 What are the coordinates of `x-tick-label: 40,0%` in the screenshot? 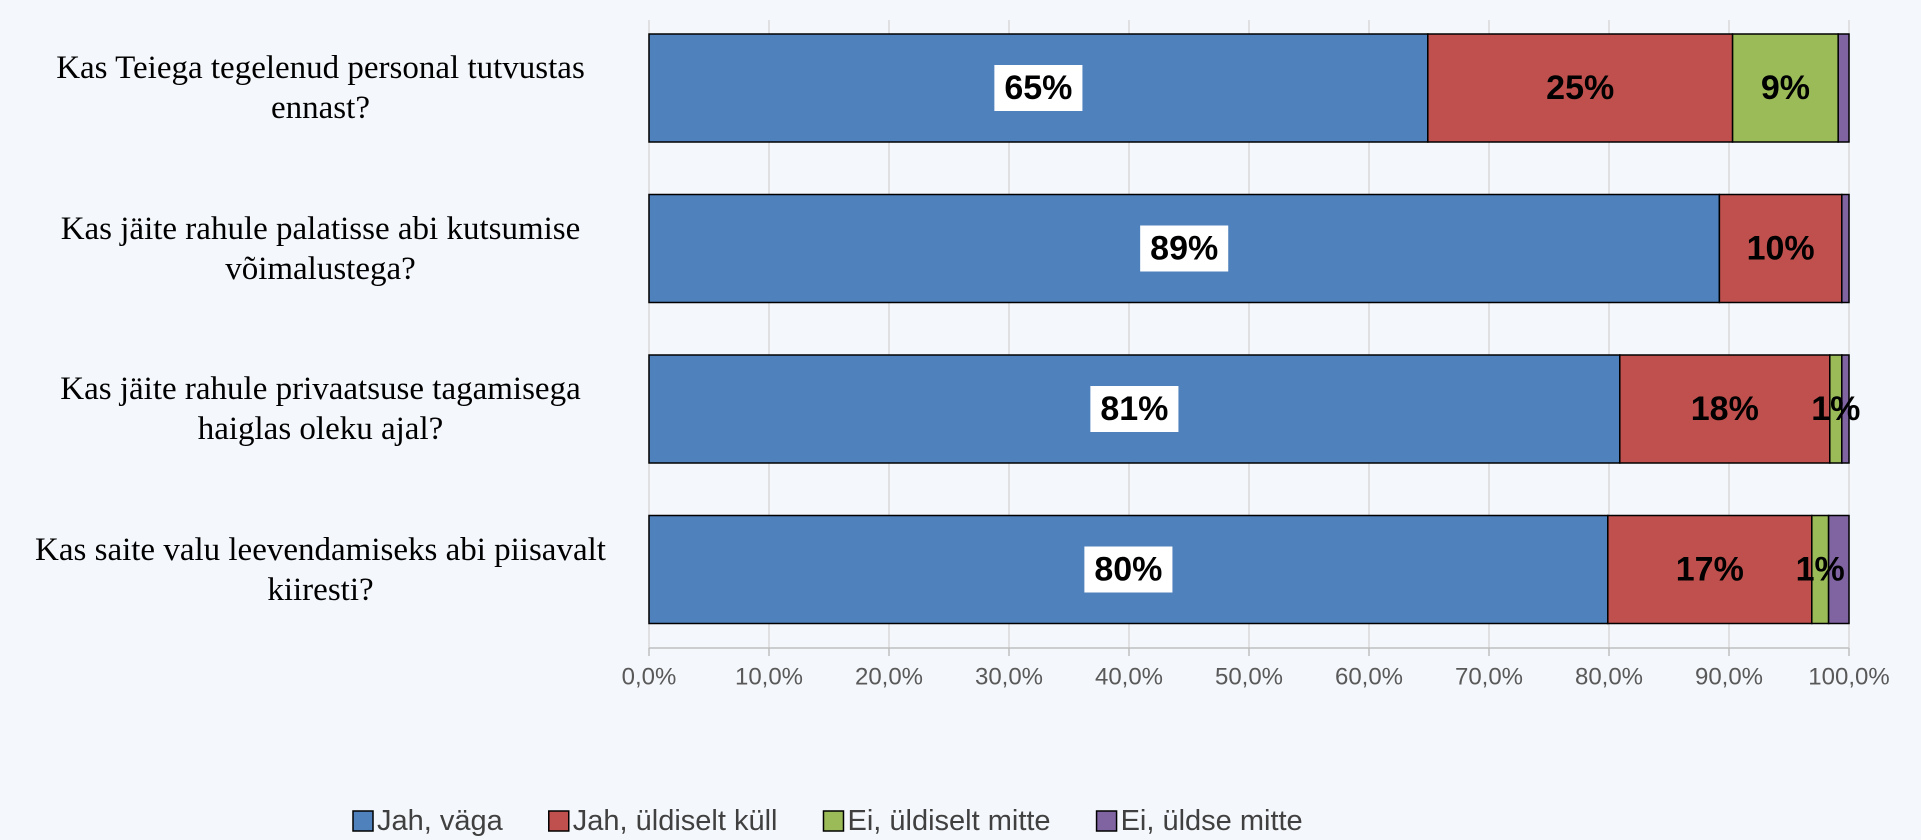 It's located at (1129, 676).